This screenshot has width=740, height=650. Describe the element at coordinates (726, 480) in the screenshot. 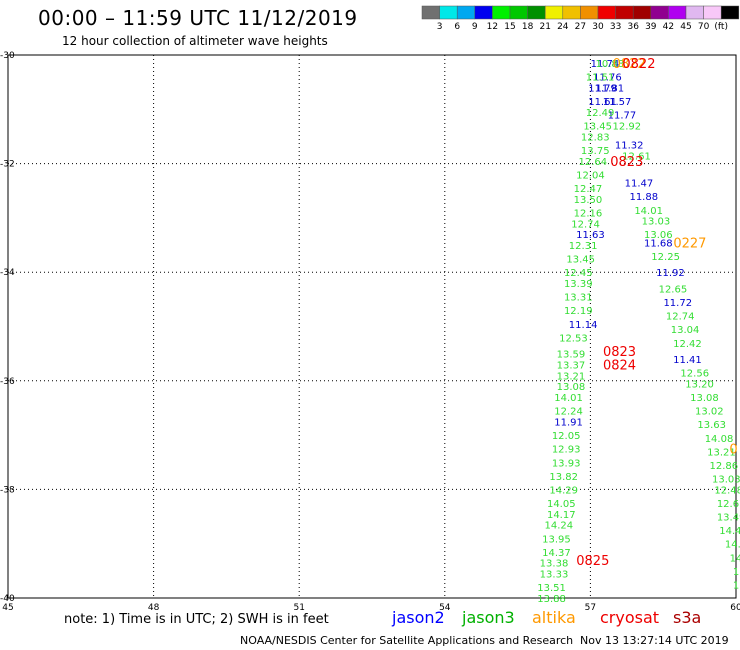

I see `jason3-wave-height-point: 13.03` at that location.